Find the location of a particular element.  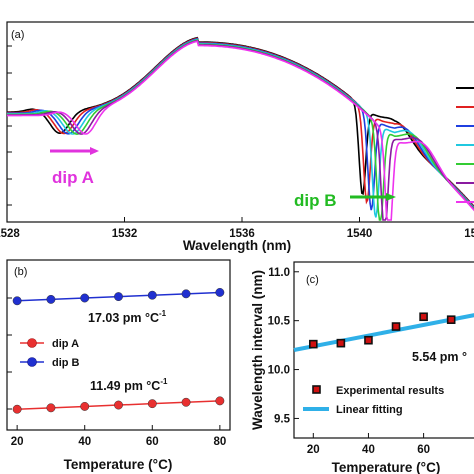

panel-b-xtick-label-3: 80 is located at coordinates (219, 442).